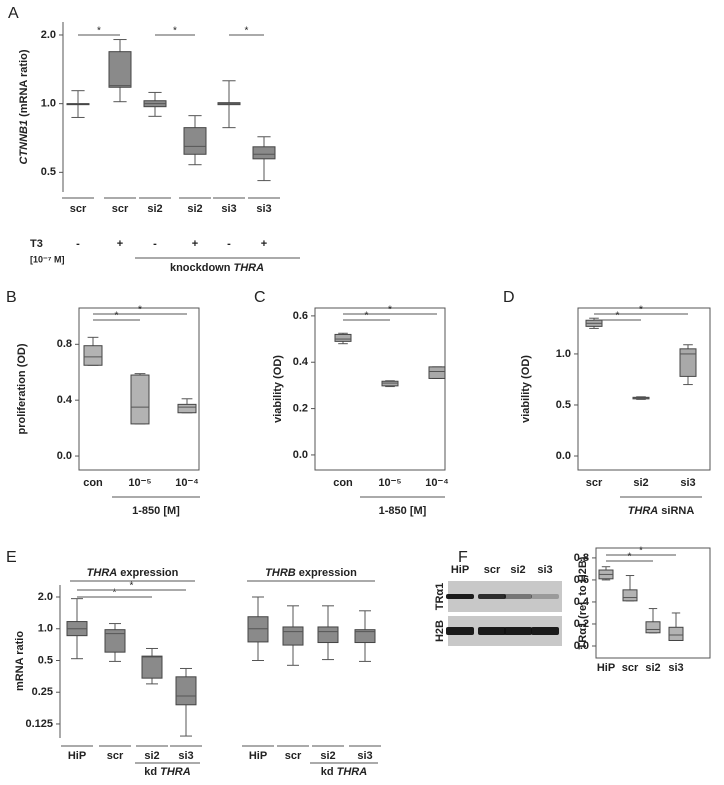 This screenshot has height=785, width=724. I want to click on x-tick-label: 10⁻⁴, so click(186, 483).